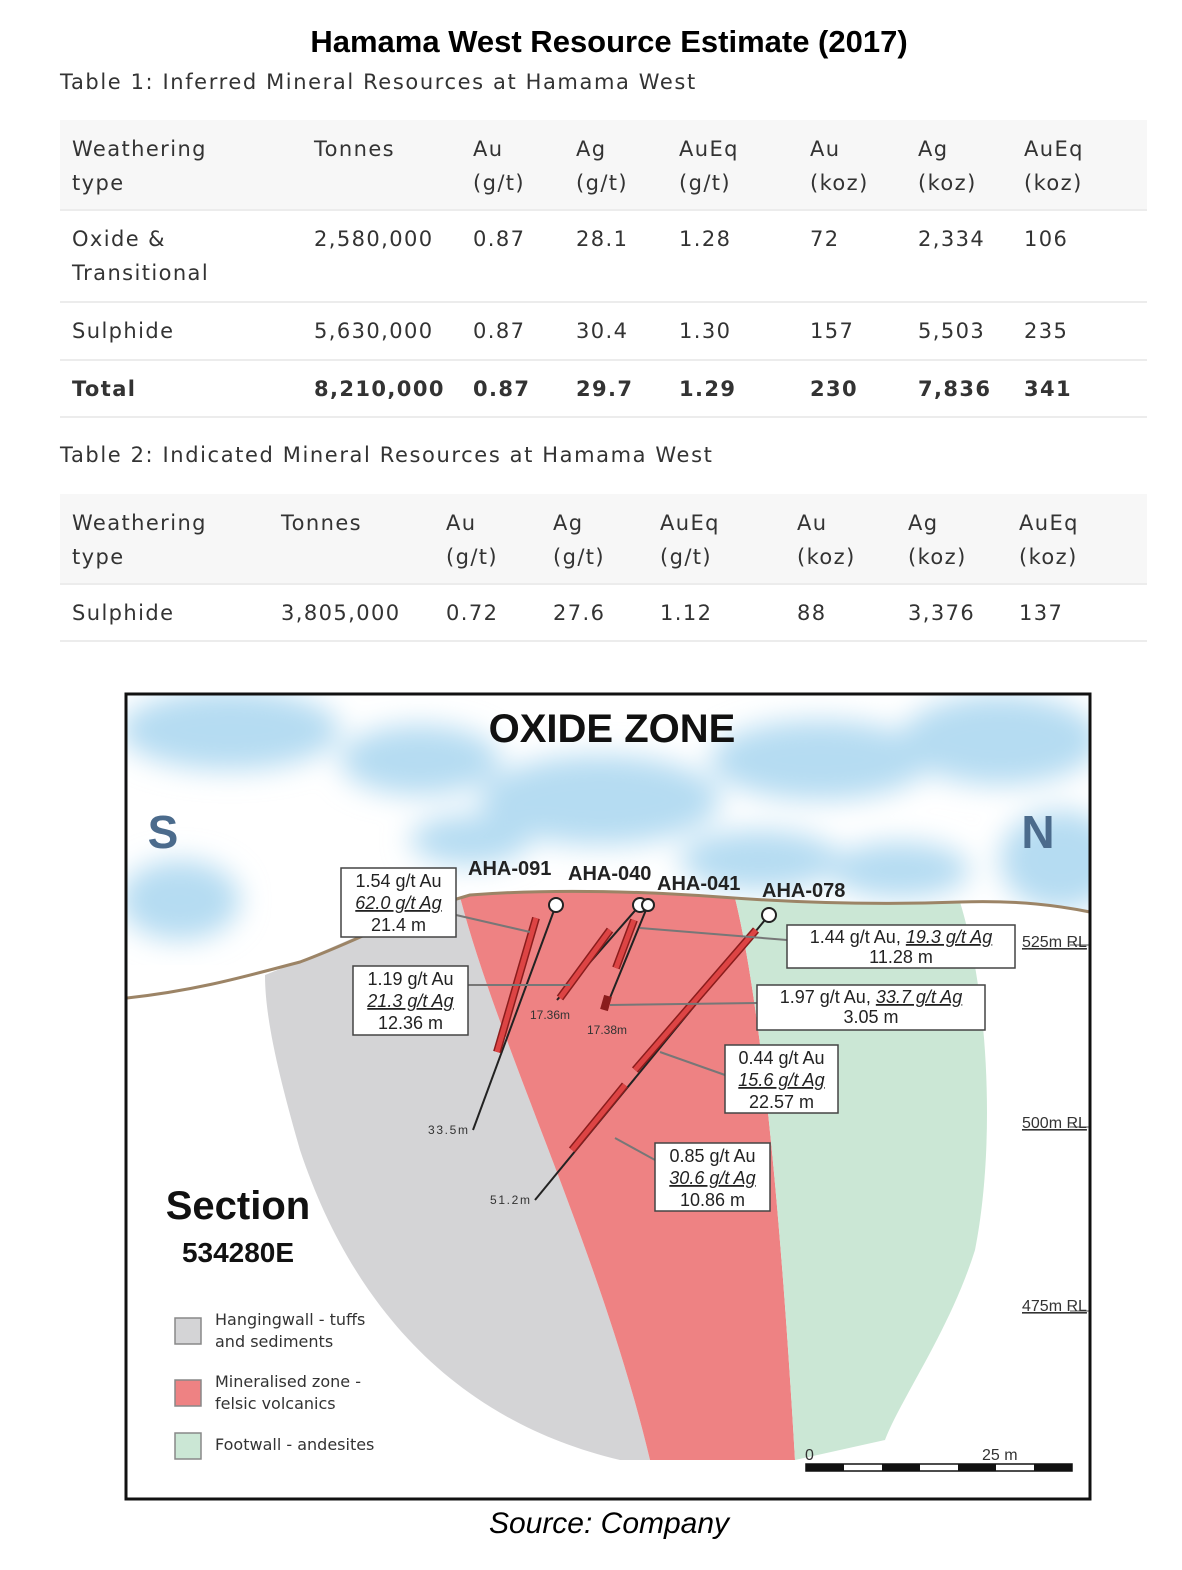  I want to click on collars, so click(662, 910).